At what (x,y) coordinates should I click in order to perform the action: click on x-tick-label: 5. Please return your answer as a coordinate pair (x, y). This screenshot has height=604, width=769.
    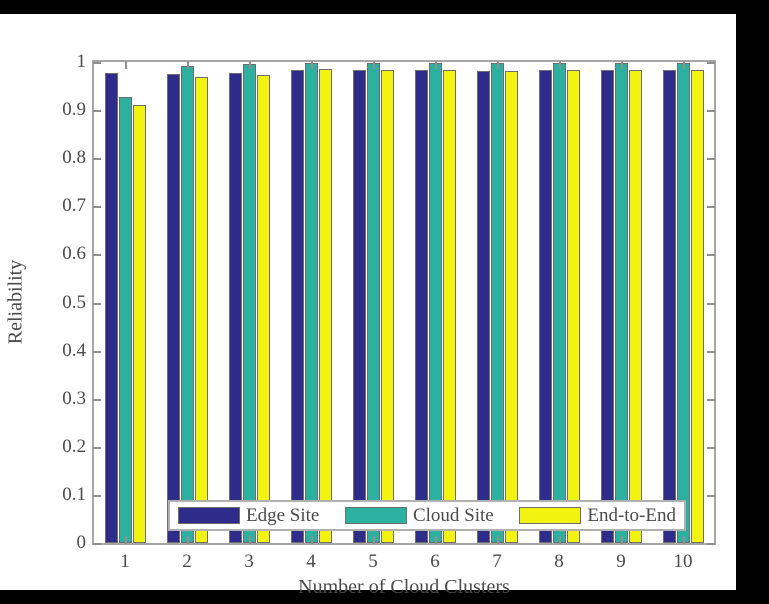
    Looking at the image, I should click on (373, 561).